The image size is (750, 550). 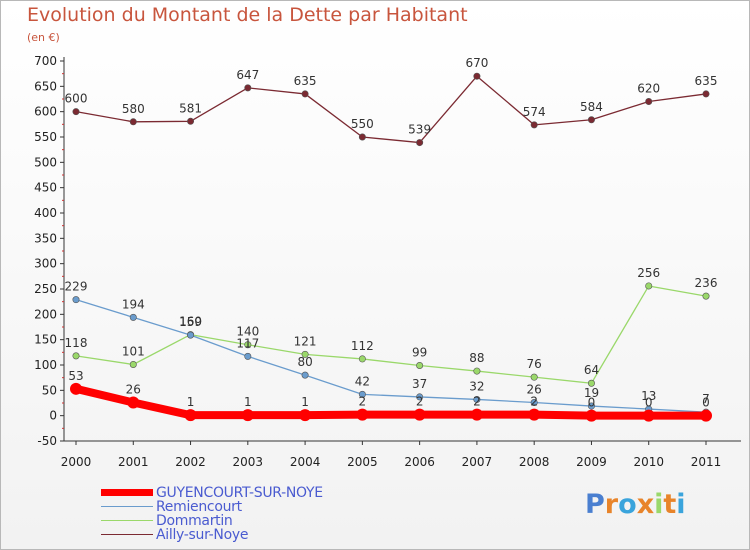 I want to click on x-tick-label: 2009, so click(x=591, y=462).